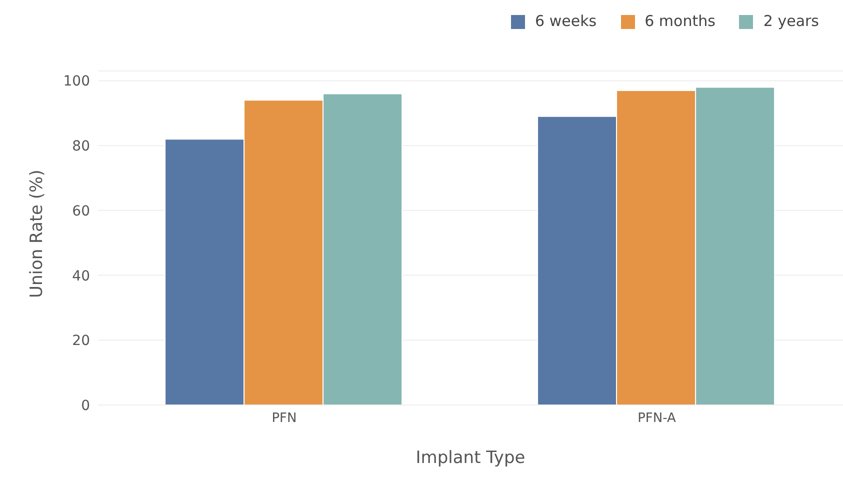 The height and width of the screenshot is (493, 843). Describe the element at coordinates (81, 146) in the screenshot. I see `y-tick-label: 80` at that location.